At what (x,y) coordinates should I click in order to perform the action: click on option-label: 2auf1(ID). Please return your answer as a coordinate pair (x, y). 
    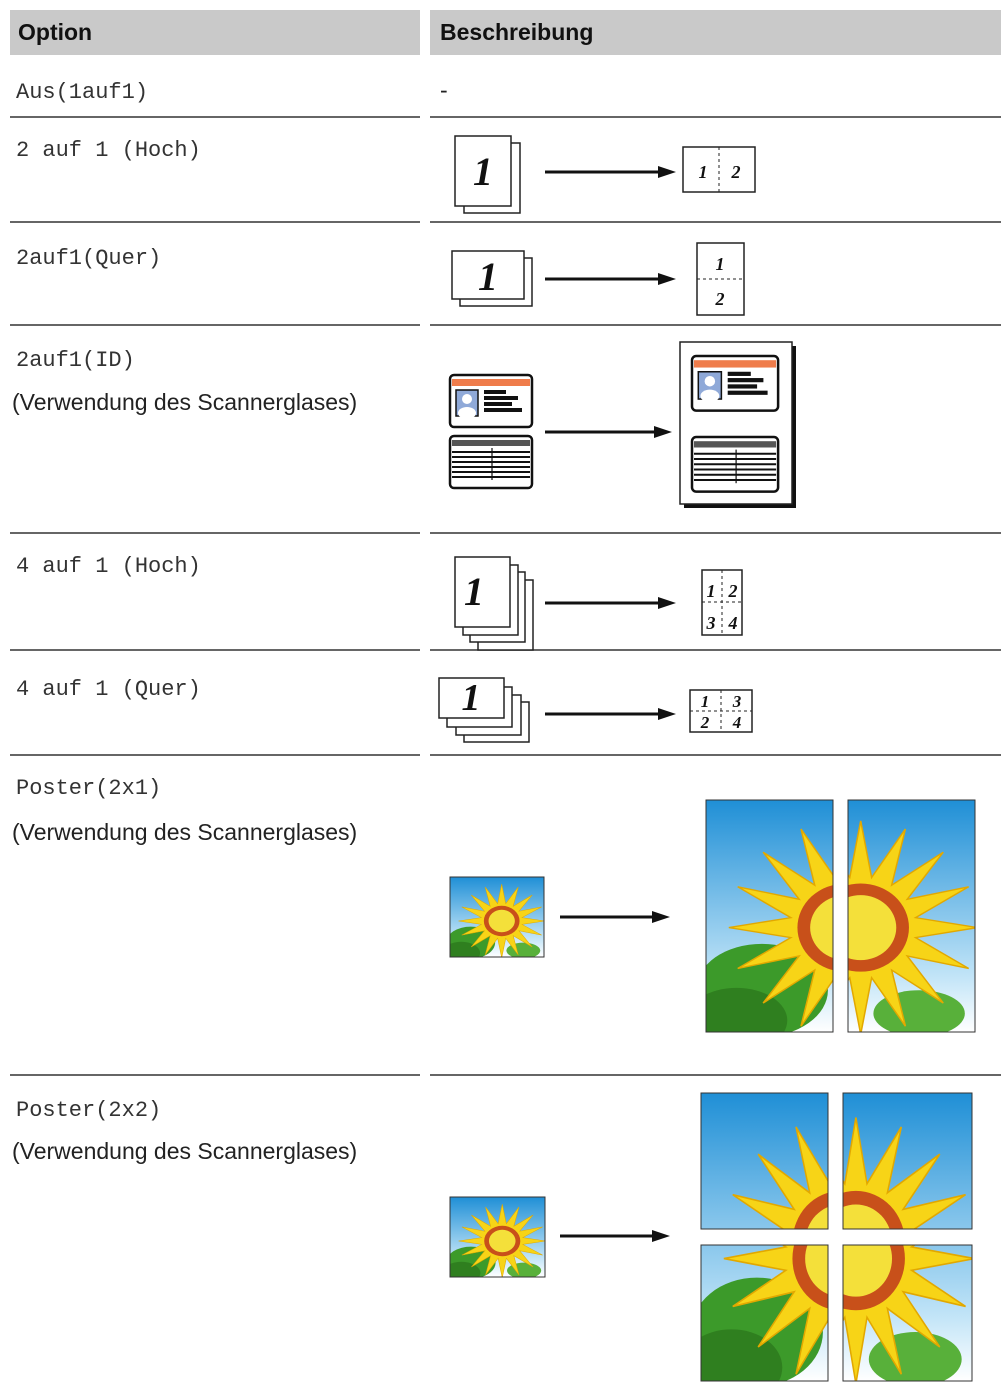
    Looking at the image, I should click on (75, 360).